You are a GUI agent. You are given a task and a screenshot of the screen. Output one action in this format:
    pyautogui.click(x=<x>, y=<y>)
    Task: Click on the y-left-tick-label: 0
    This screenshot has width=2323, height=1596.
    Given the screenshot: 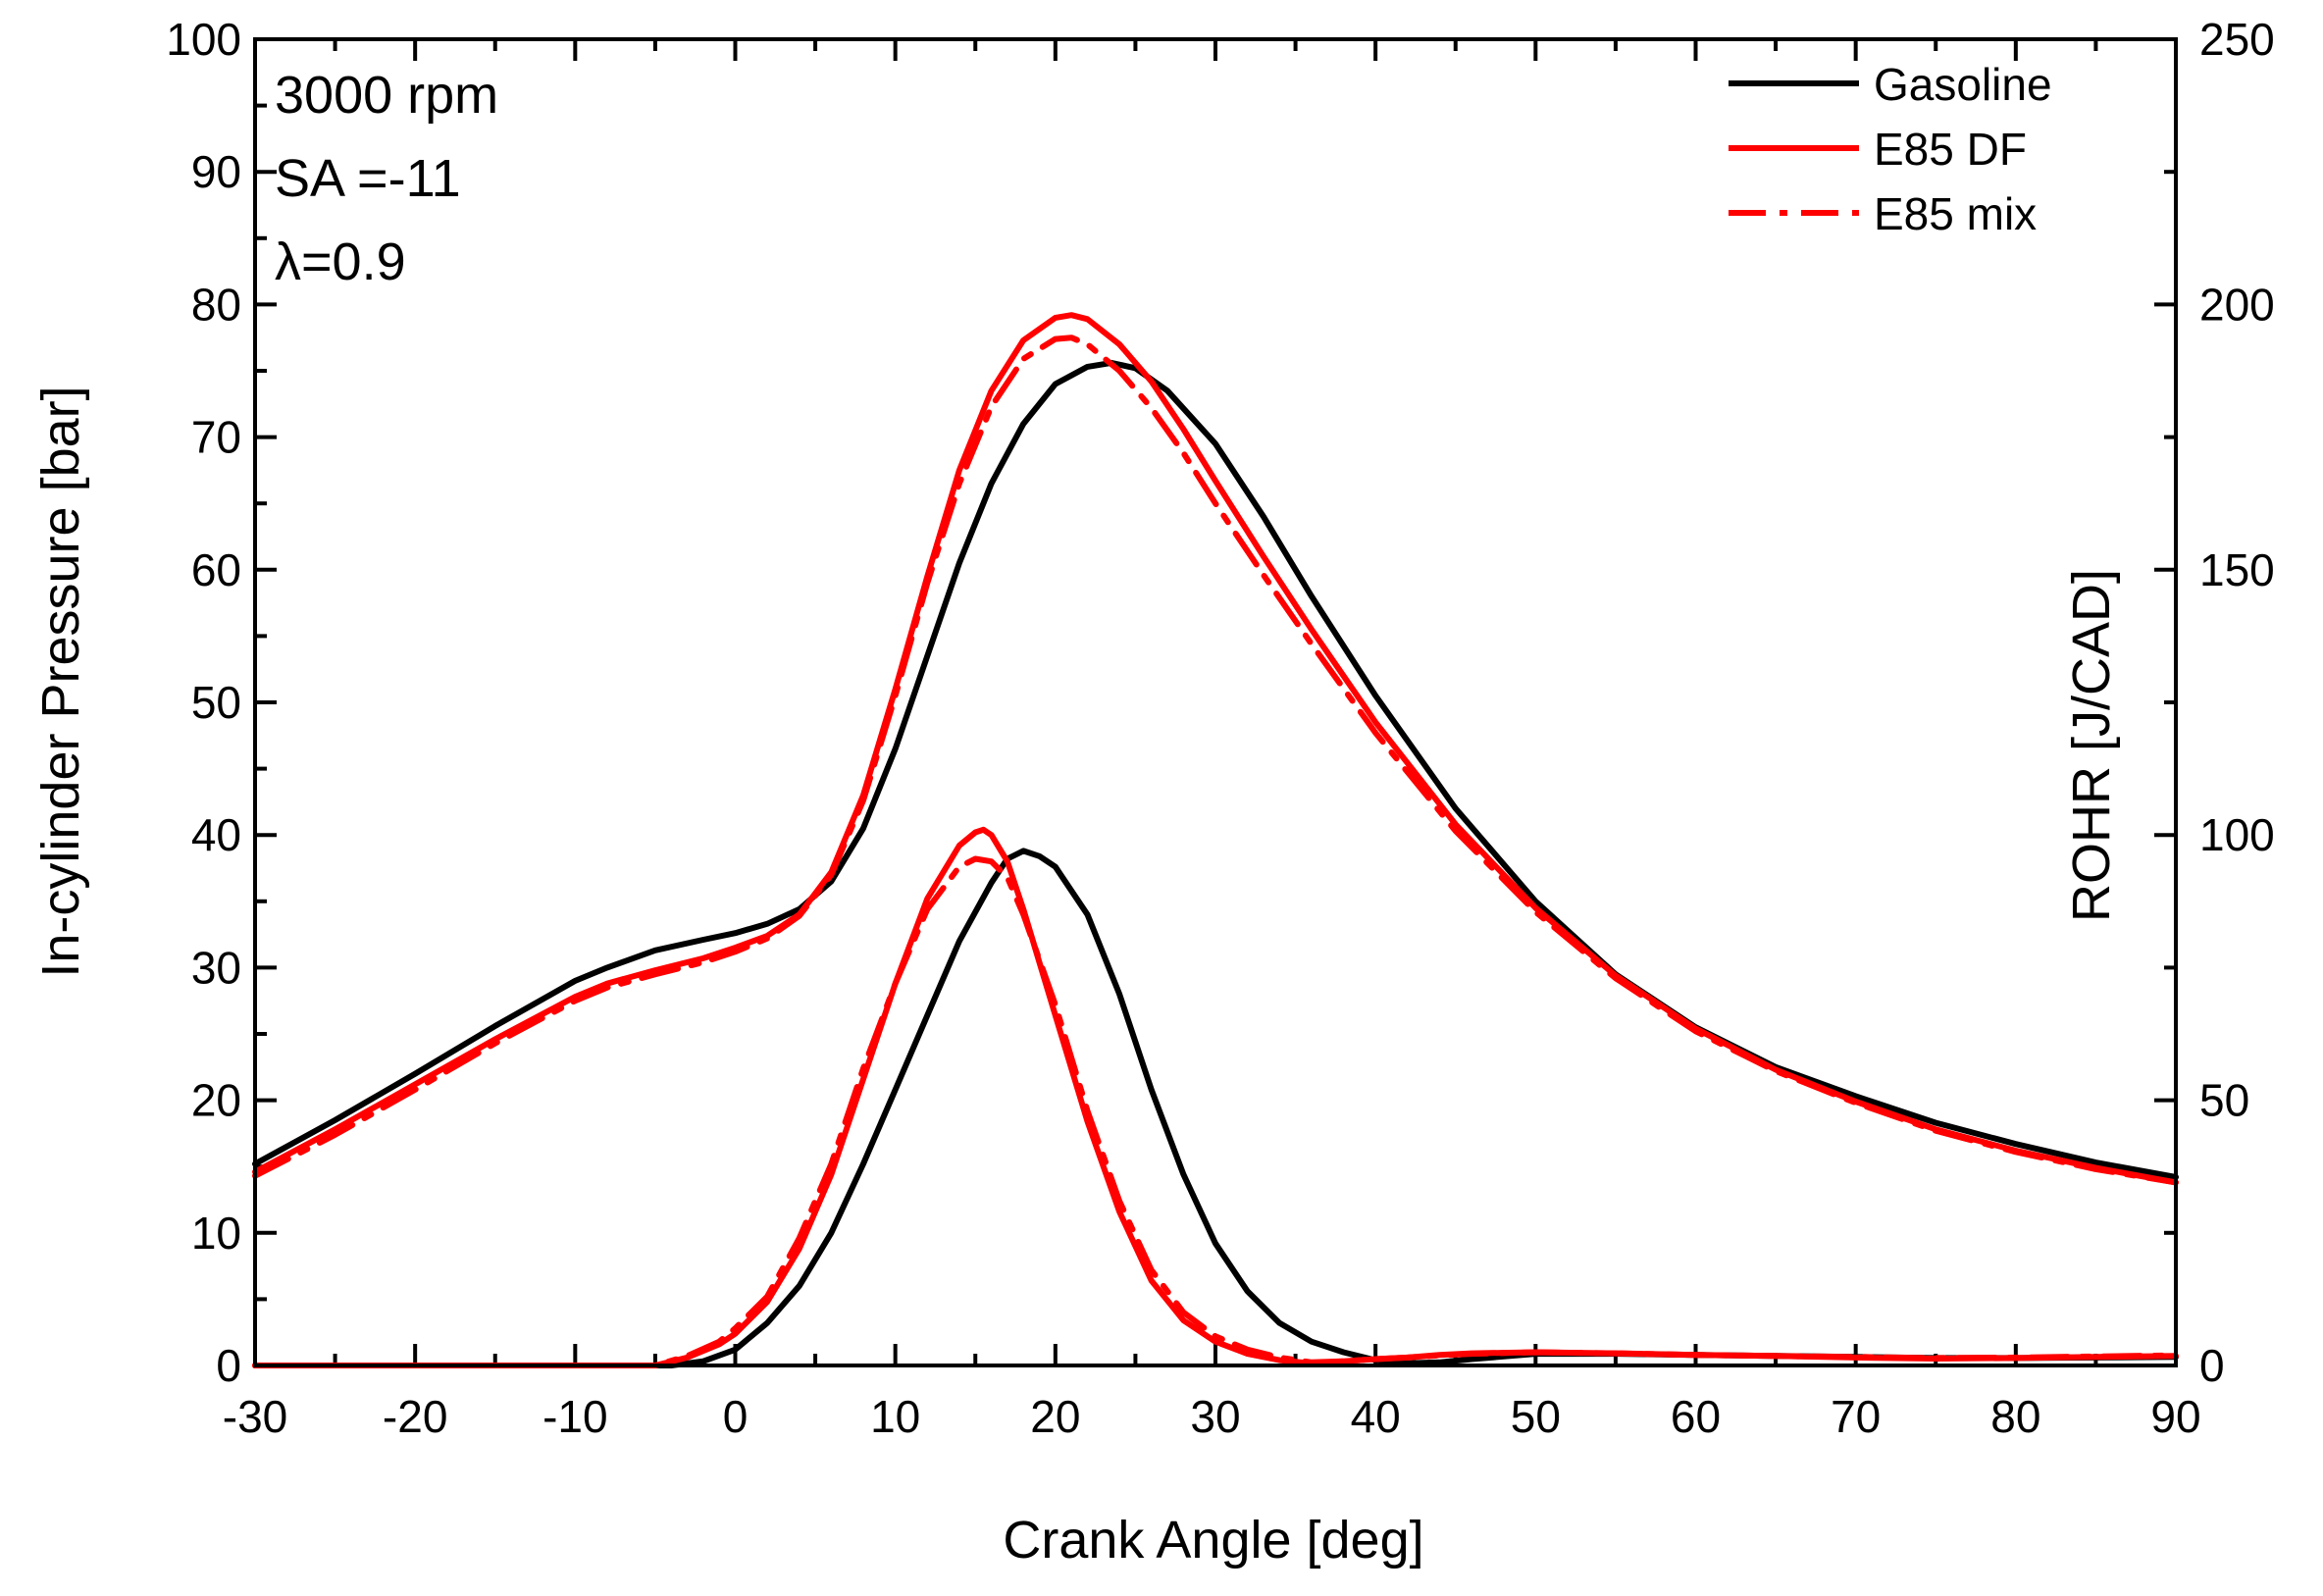 What is the action you would take?
    pyautogui.click(x=228, y=1365)
    